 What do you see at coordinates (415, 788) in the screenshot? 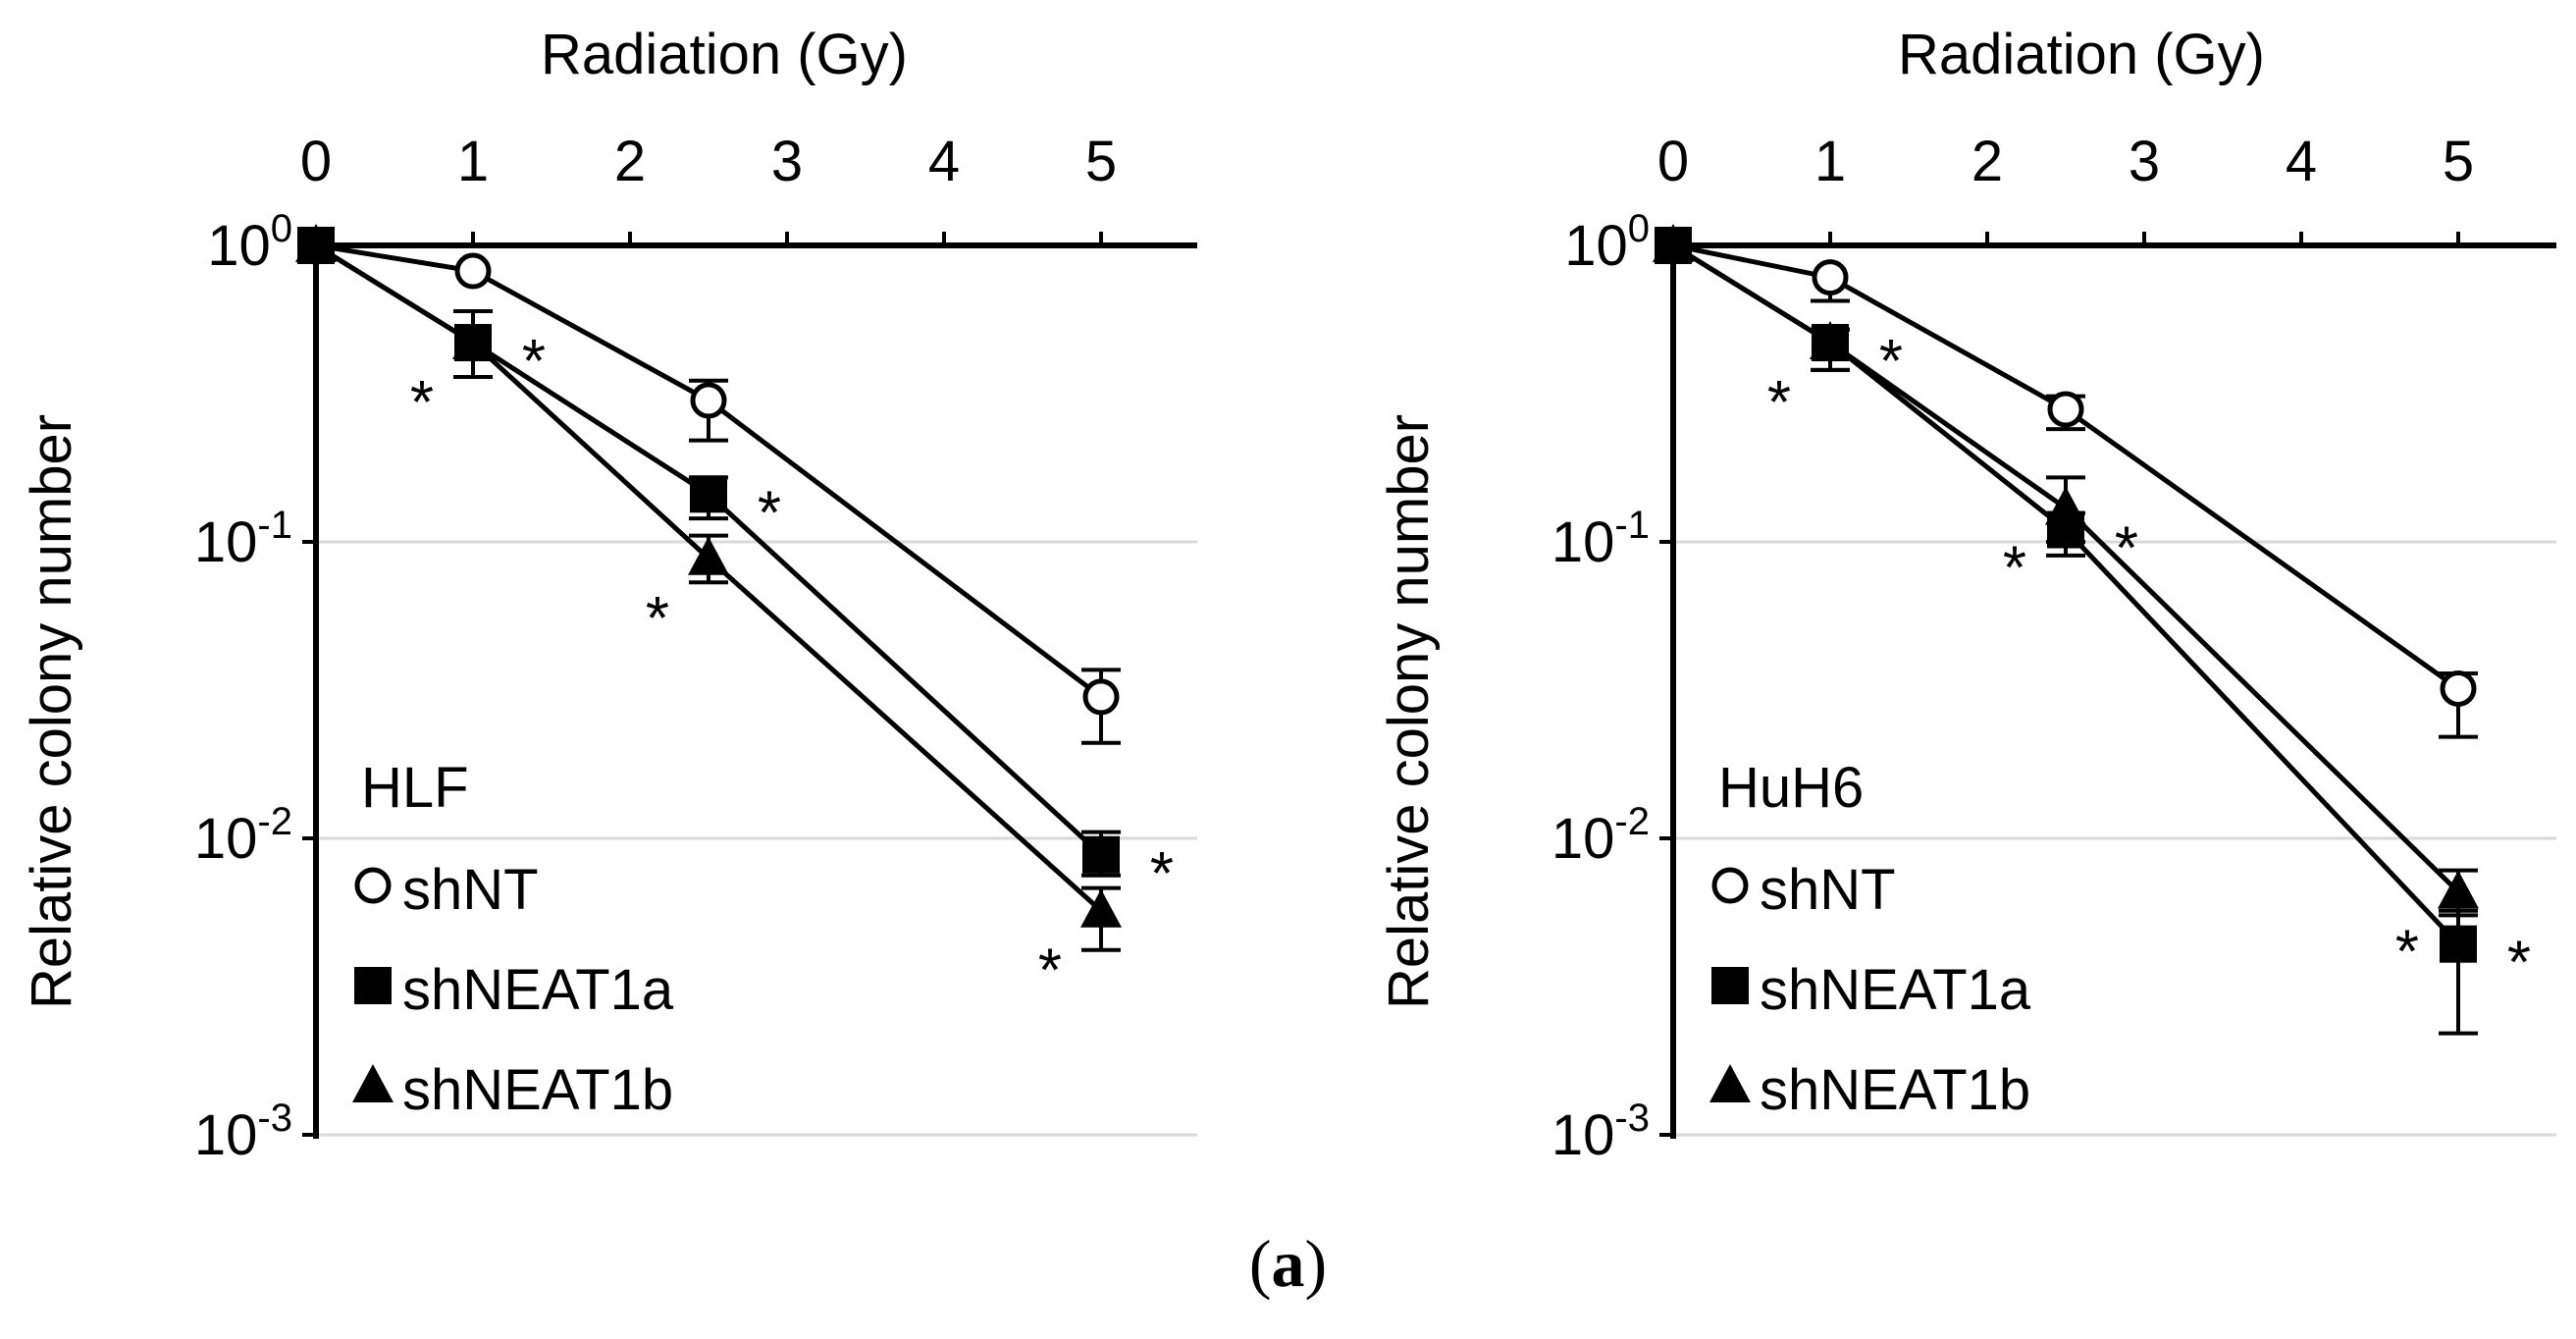
I see `panel-label: HLF` at bounding box center [415, 788].